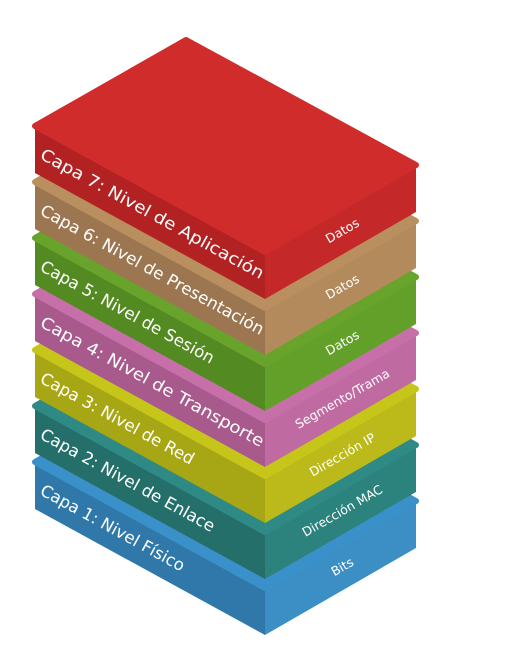  I want to click on layer-5-right-face, so click(340, 344).